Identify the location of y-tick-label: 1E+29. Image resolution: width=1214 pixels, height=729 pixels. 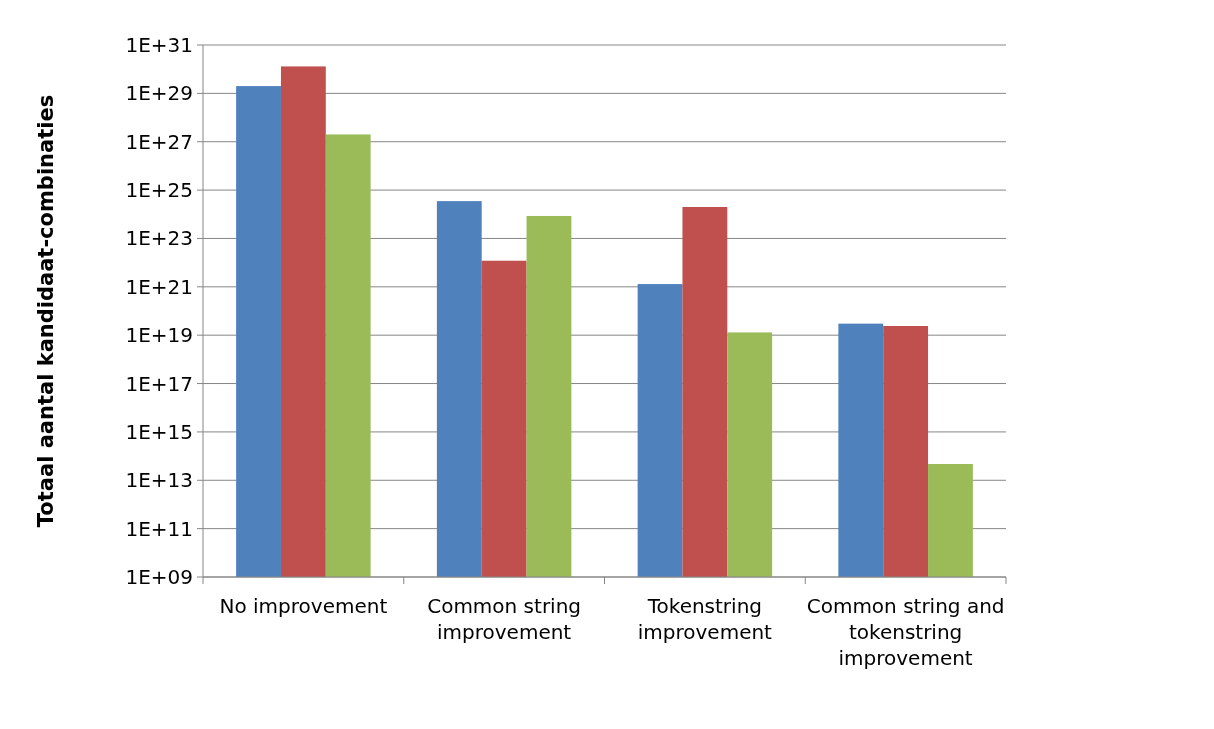
(159, 93).